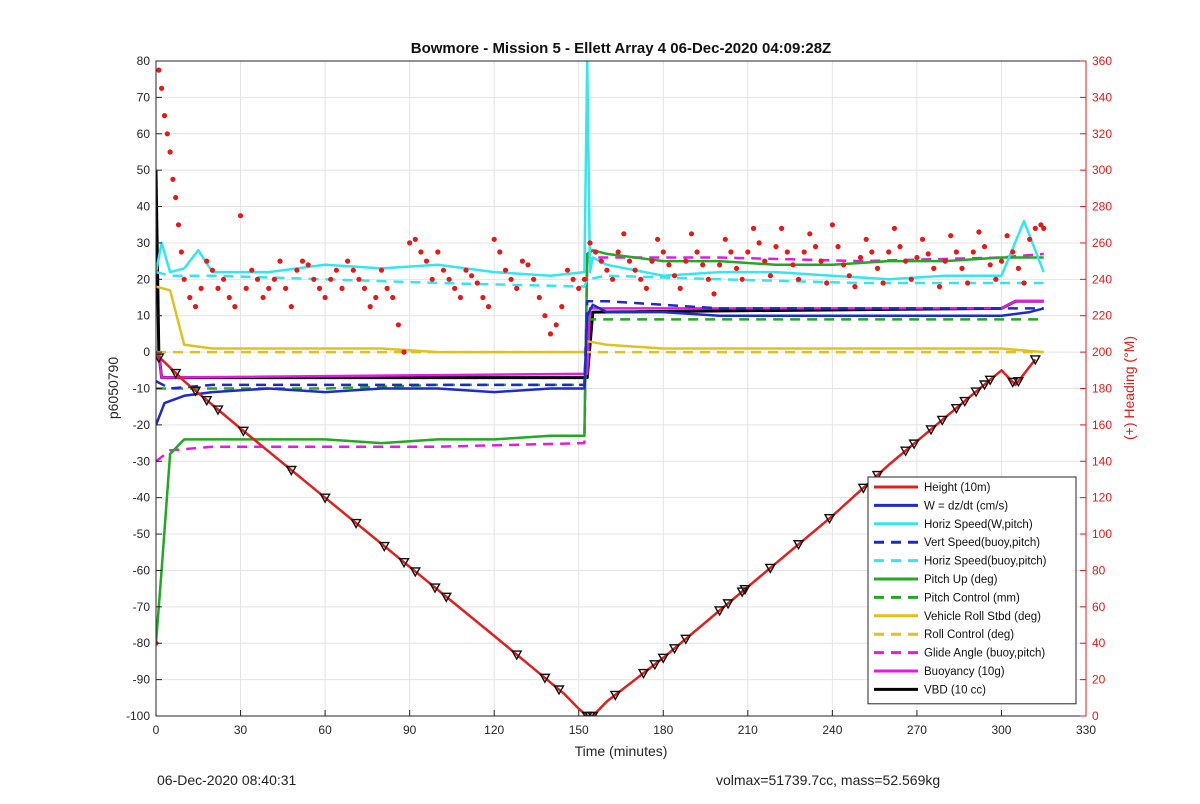 This screenshot has height=804, width=1200. Describe the element at coordinates (917, 730) in the screenshot. I see `x-tick-label: 270` at that location.